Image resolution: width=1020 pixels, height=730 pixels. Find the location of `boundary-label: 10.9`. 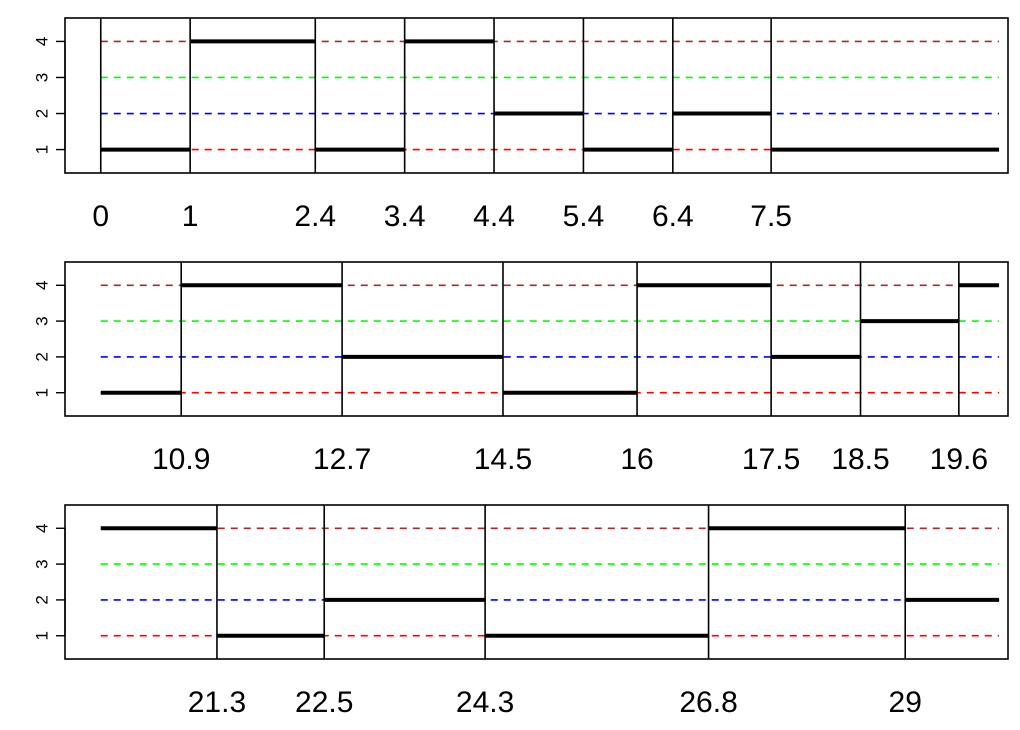

boundary-label: 10.9 is located at coordinates (181, 459).